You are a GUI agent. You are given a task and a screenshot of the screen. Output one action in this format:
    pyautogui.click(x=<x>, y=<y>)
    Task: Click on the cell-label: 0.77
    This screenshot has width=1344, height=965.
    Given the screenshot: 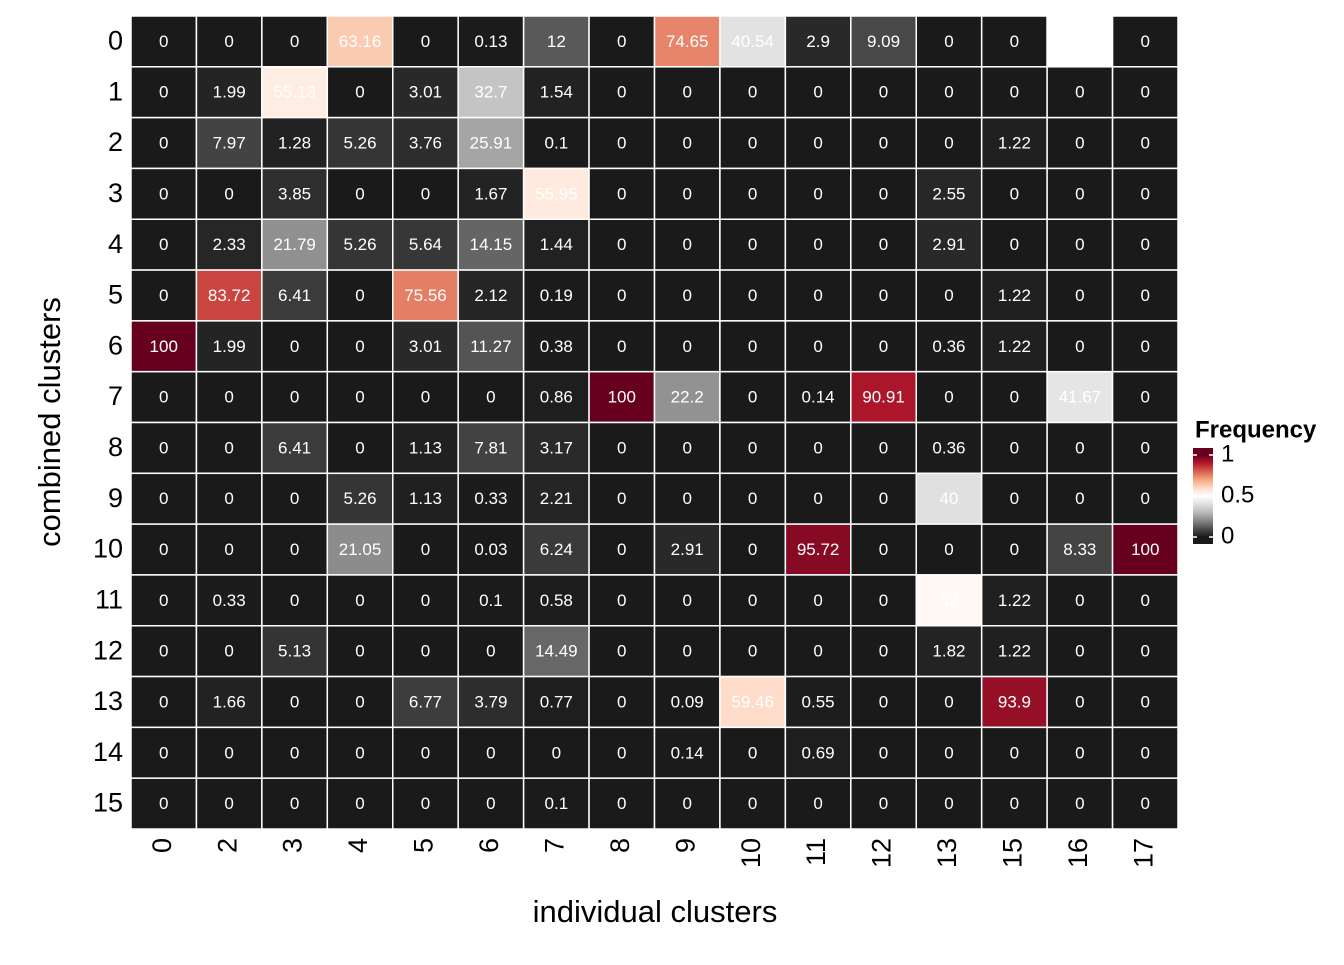 What is the action you would take?
    pyautogui.click(x=556, y=701)
    